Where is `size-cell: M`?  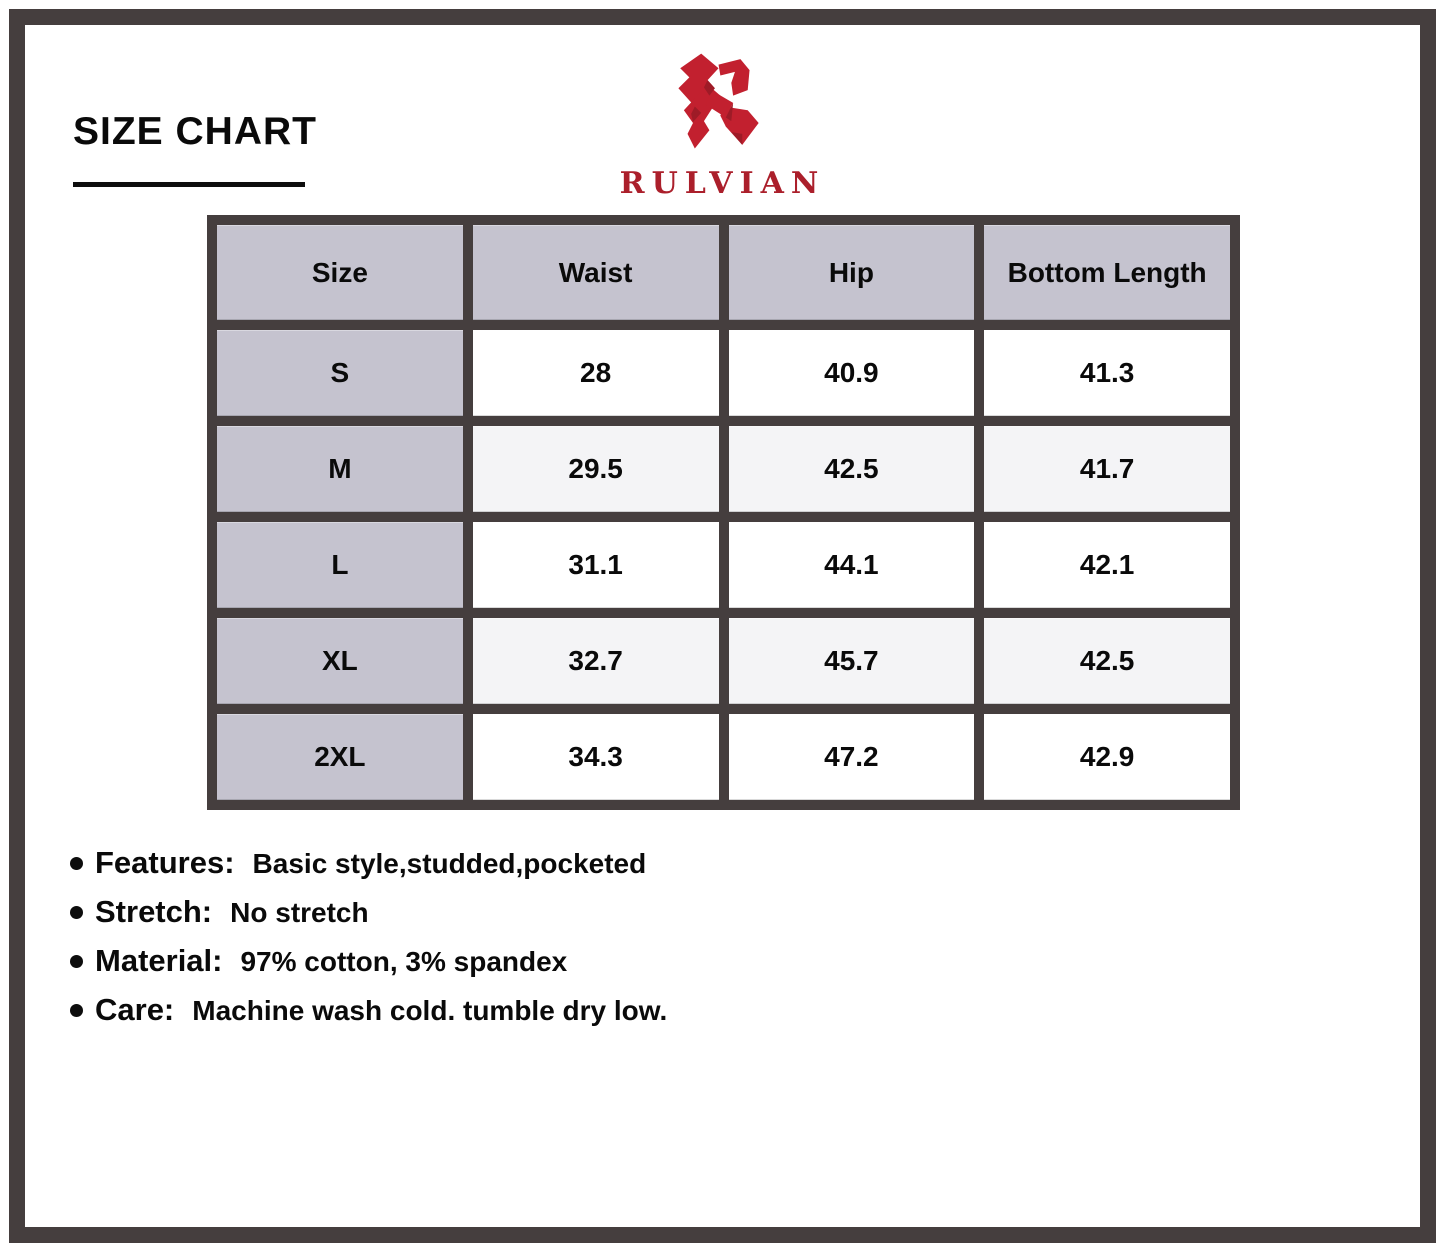
size-cell: M is located at coordinates (340, 469).